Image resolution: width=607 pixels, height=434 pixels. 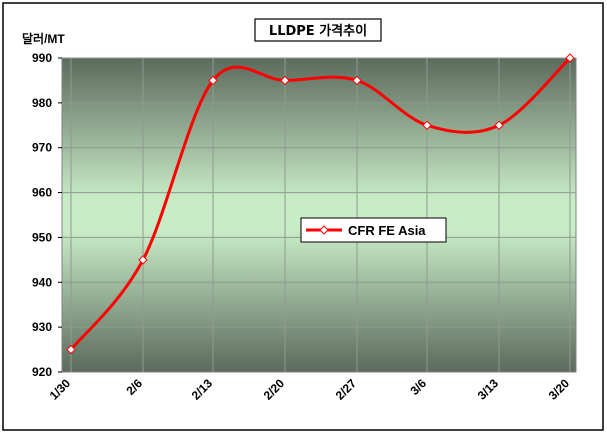 I want to click on y-tick-label: 950, so click(x=42, y=237).